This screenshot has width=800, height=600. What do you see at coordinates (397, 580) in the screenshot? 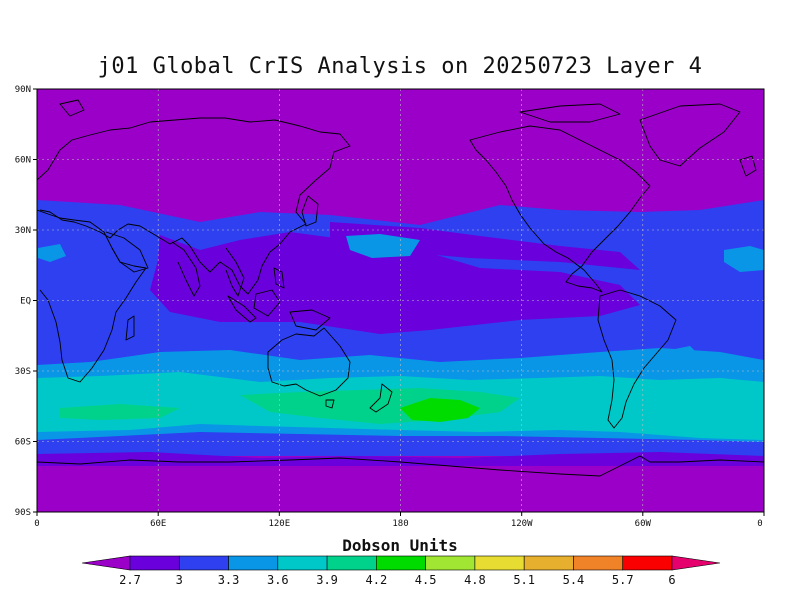
I see `colorbar-labels: 2.7 3 3.3 3.6 3.9 4.2 4.5 4.8 5.1 5.4 5.7 6` at bounding box center [397, 580].